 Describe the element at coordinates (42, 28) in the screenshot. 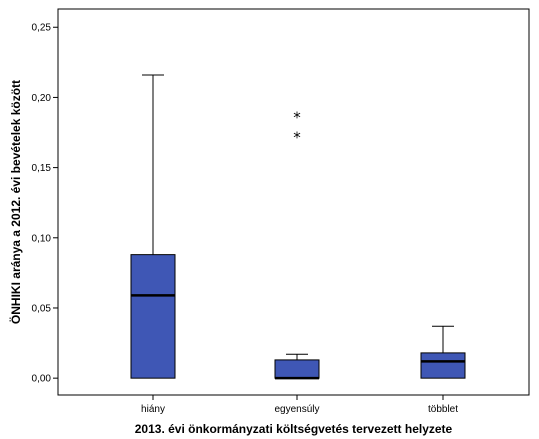

I see `y-tick-label: 0,25` at that location.